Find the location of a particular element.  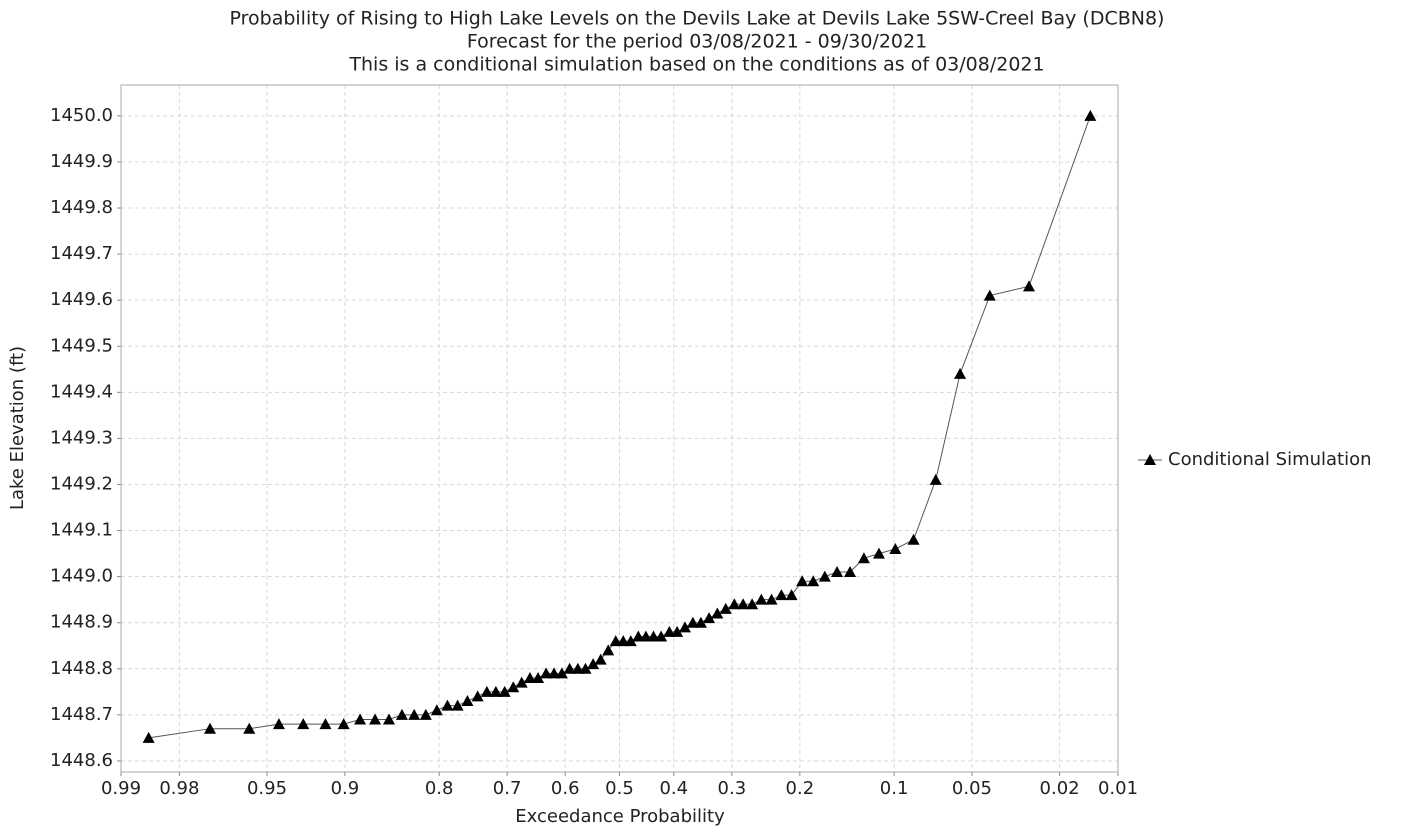

y-tick-label: 1449.5 is located at coordinates (81, 345).